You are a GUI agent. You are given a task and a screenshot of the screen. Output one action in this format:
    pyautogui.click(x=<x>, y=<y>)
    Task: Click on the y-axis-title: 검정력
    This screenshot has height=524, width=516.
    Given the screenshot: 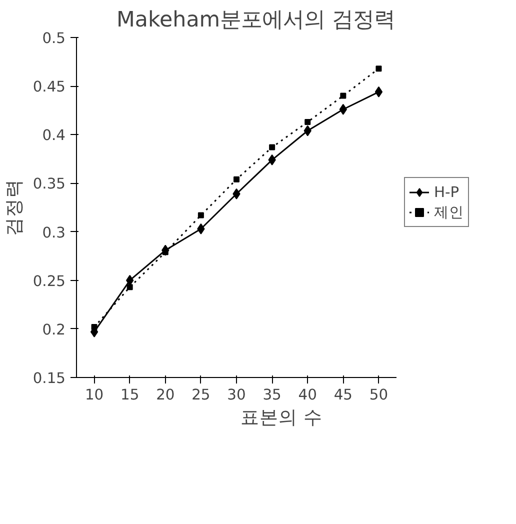 What is the action you would take?
    pyautogui.click(x=14, y=207)
    